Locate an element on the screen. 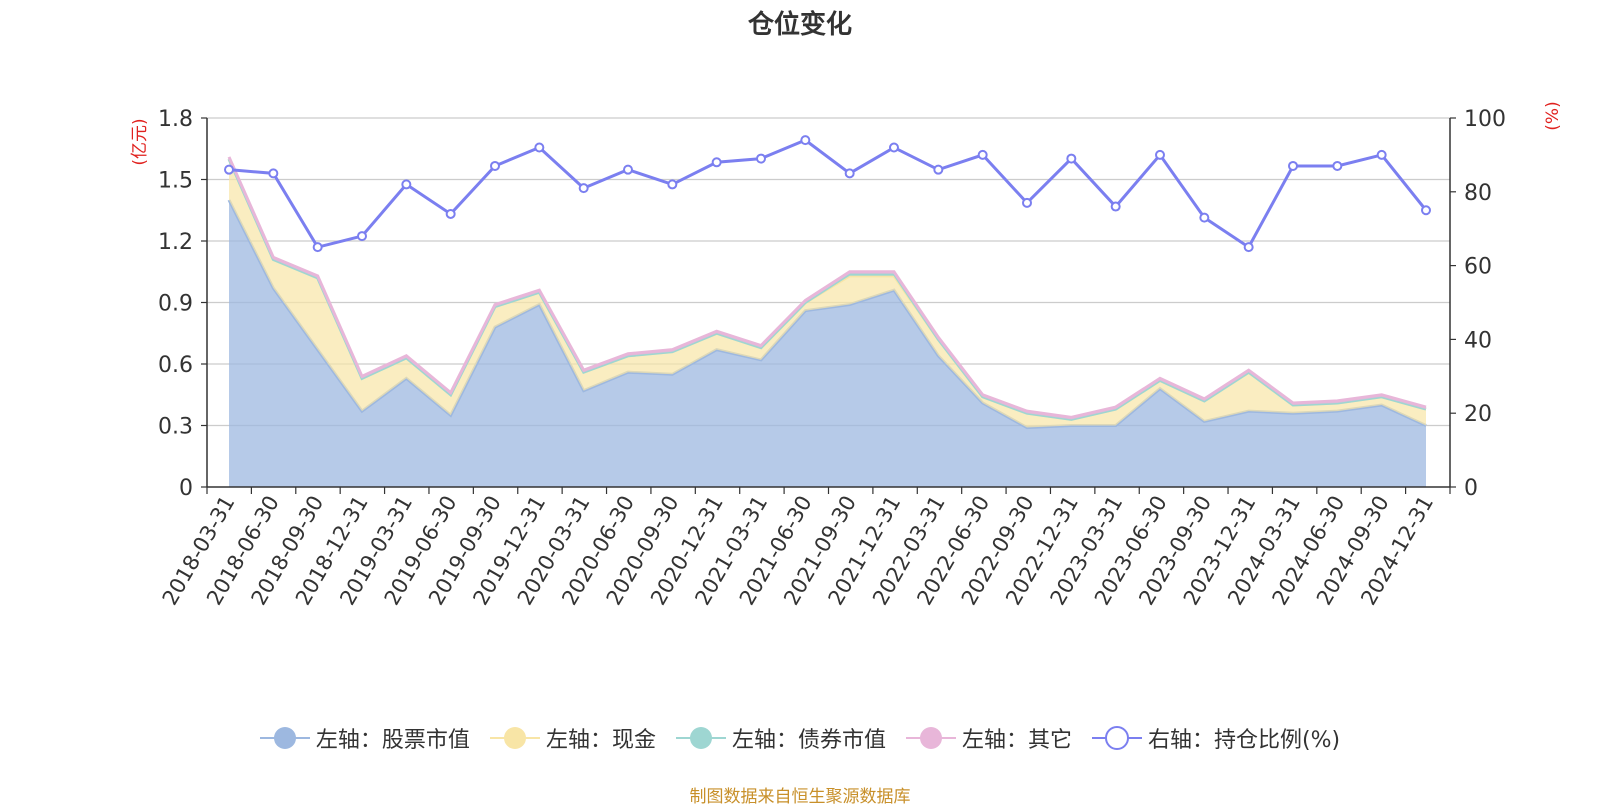 This screenshot has width=1600, height=807. left-tick-label: 1.5 is located at coordinates (175, 181).